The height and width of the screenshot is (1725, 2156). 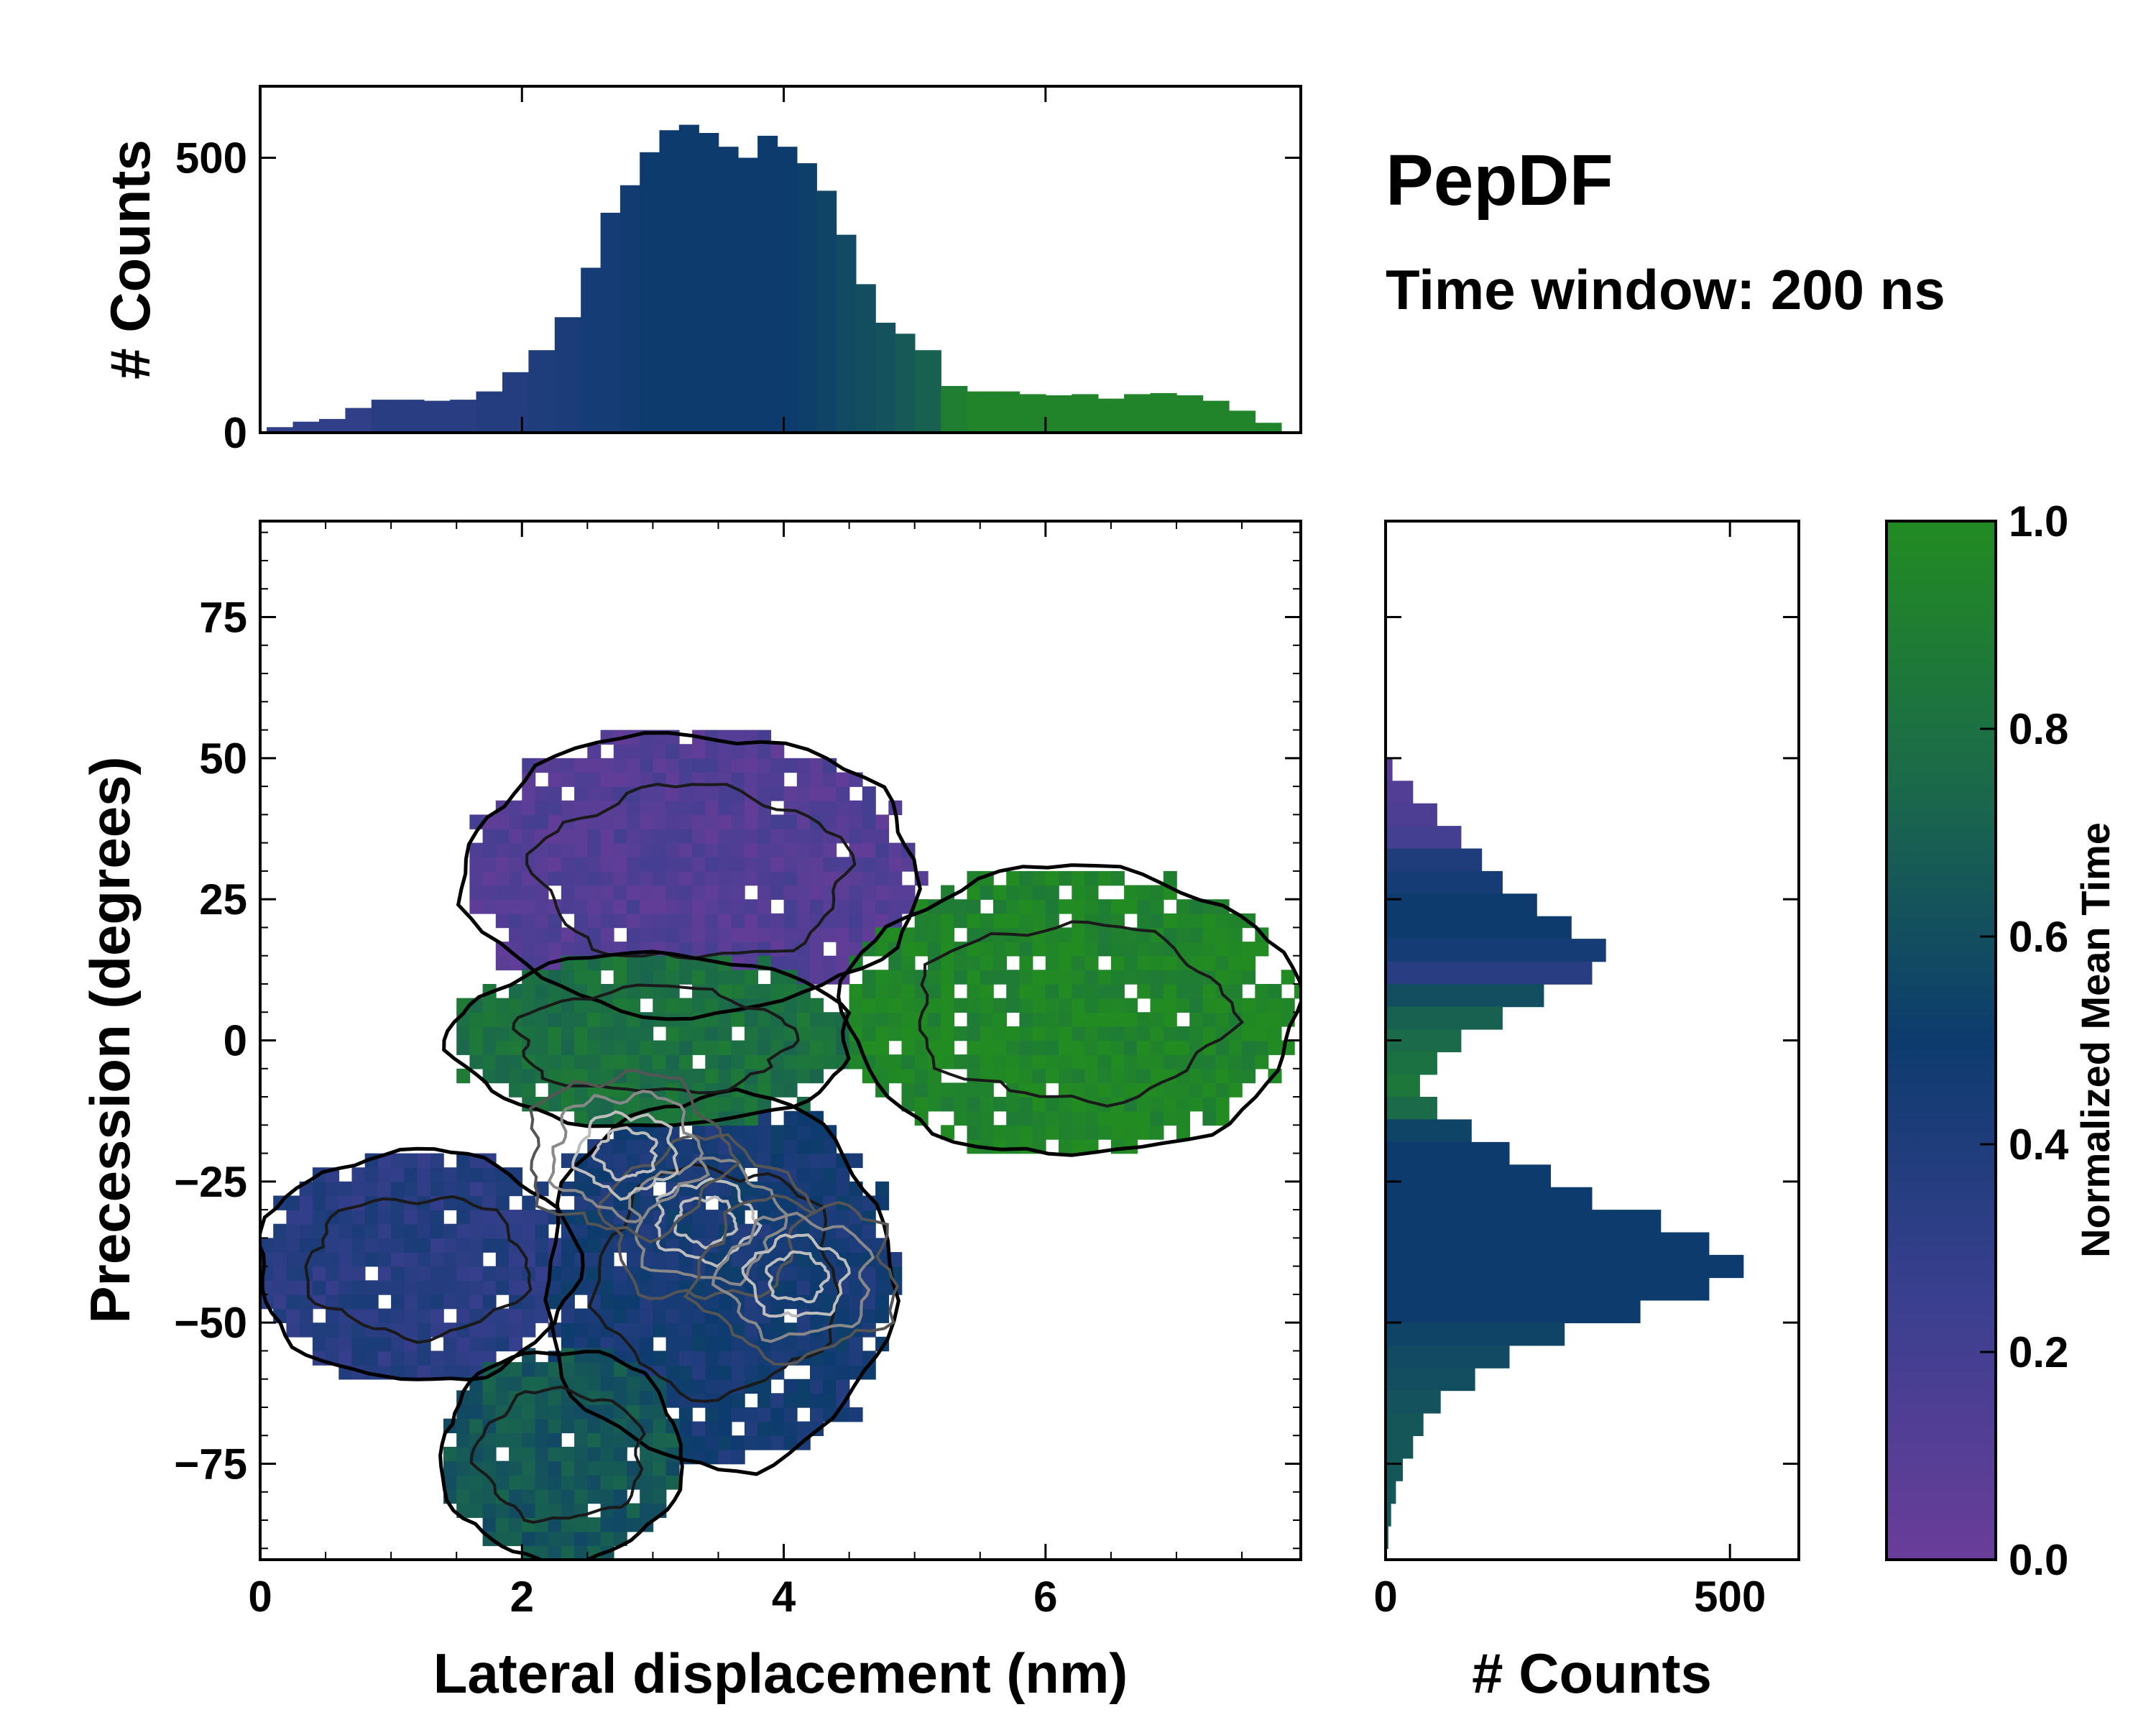 I want to click on y-hist-bar, so click(x=1413, y=1402).